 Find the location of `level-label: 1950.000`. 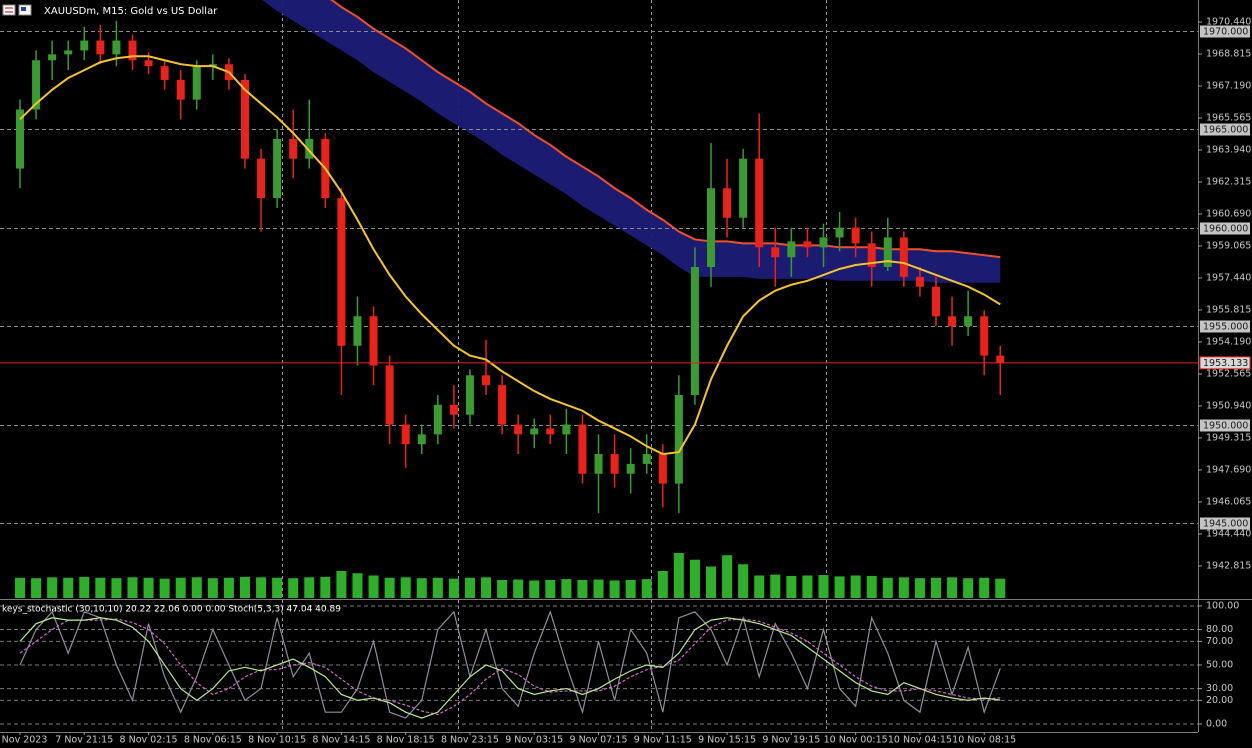

level-label: 1950.000 is located at coordinates (1225, 426).